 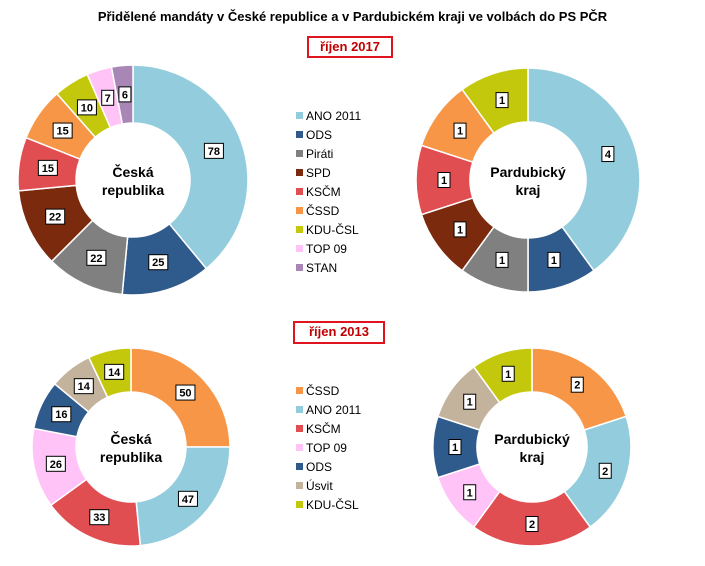 I want to click on legend-item: STAN, so click(x=328, y=267).